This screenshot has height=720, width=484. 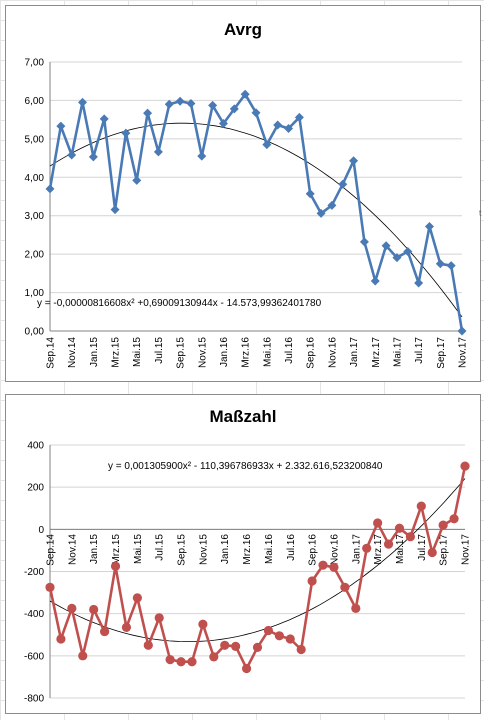 What do you see at coordinates (267, 352) in the screenshot?
I see `avrg-x-tick-label: Mai.16` at bounding box center [267, 352].